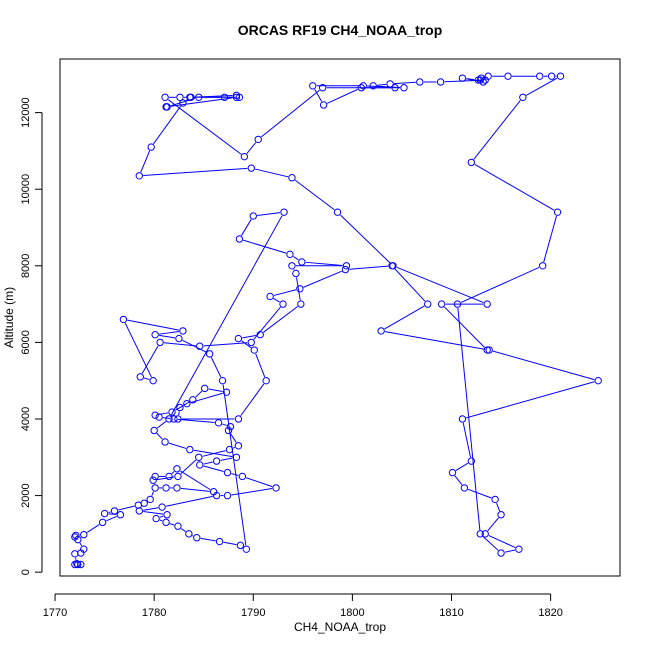 Image resolution: width=650 pixels, height=650 pixels. I want to click on x-tick-label: 1800, so click(352, 613).